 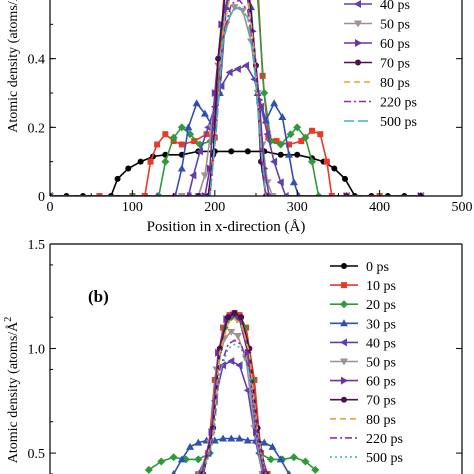 What do you see at coordinates (398, 103) in the screenshot?
I see `legend-220-ps-label: 220 ps` at bounding box center [398, 103].